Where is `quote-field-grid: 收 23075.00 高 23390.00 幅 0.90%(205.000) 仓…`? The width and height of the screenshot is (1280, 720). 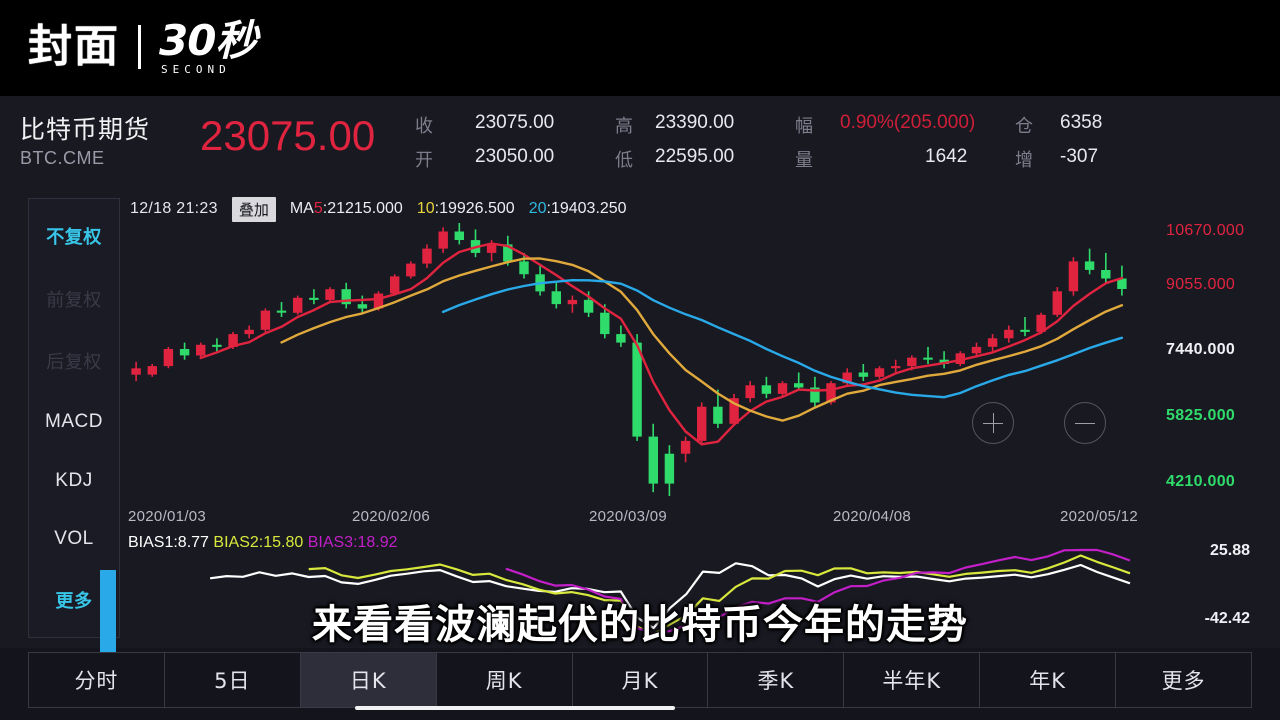
quote-field-grid: 收 23075.00 高 23390.00 幅 0.90%(205.000) 仓… is located at coordinates (785, 145).